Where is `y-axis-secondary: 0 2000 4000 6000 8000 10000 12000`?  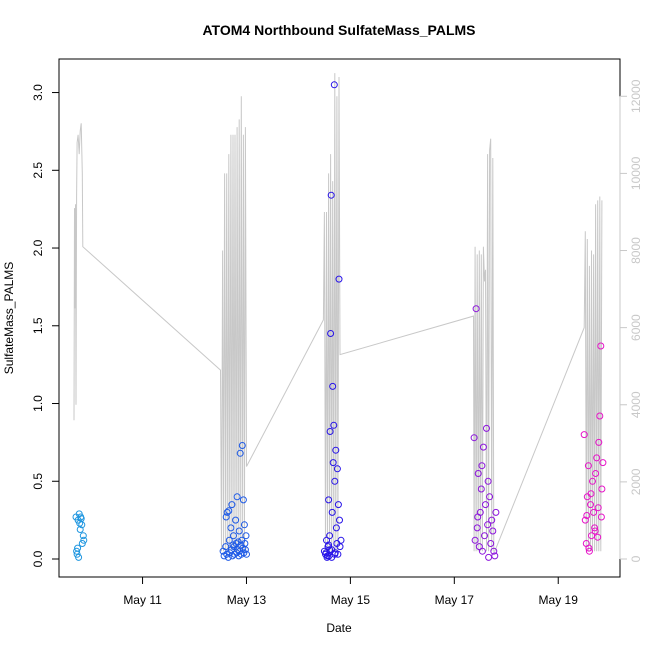
y-axis-secondary: 0 2000 4000 6000 8000 10000 12000 is located at coordinates (631, 320).